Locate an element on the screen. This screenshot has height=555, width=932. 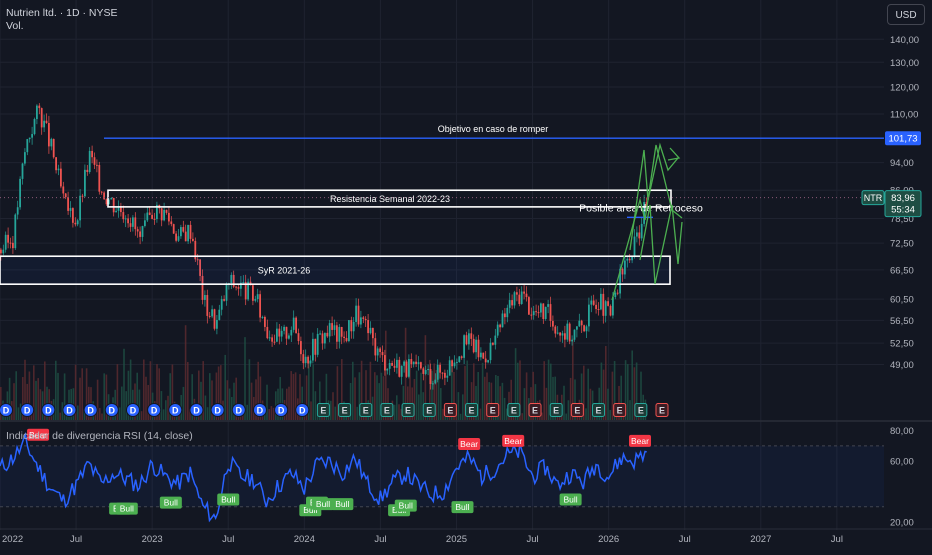
rsi-legend: Indicador de divergencia RSI (14, close) is located at coordinates (99, 436).